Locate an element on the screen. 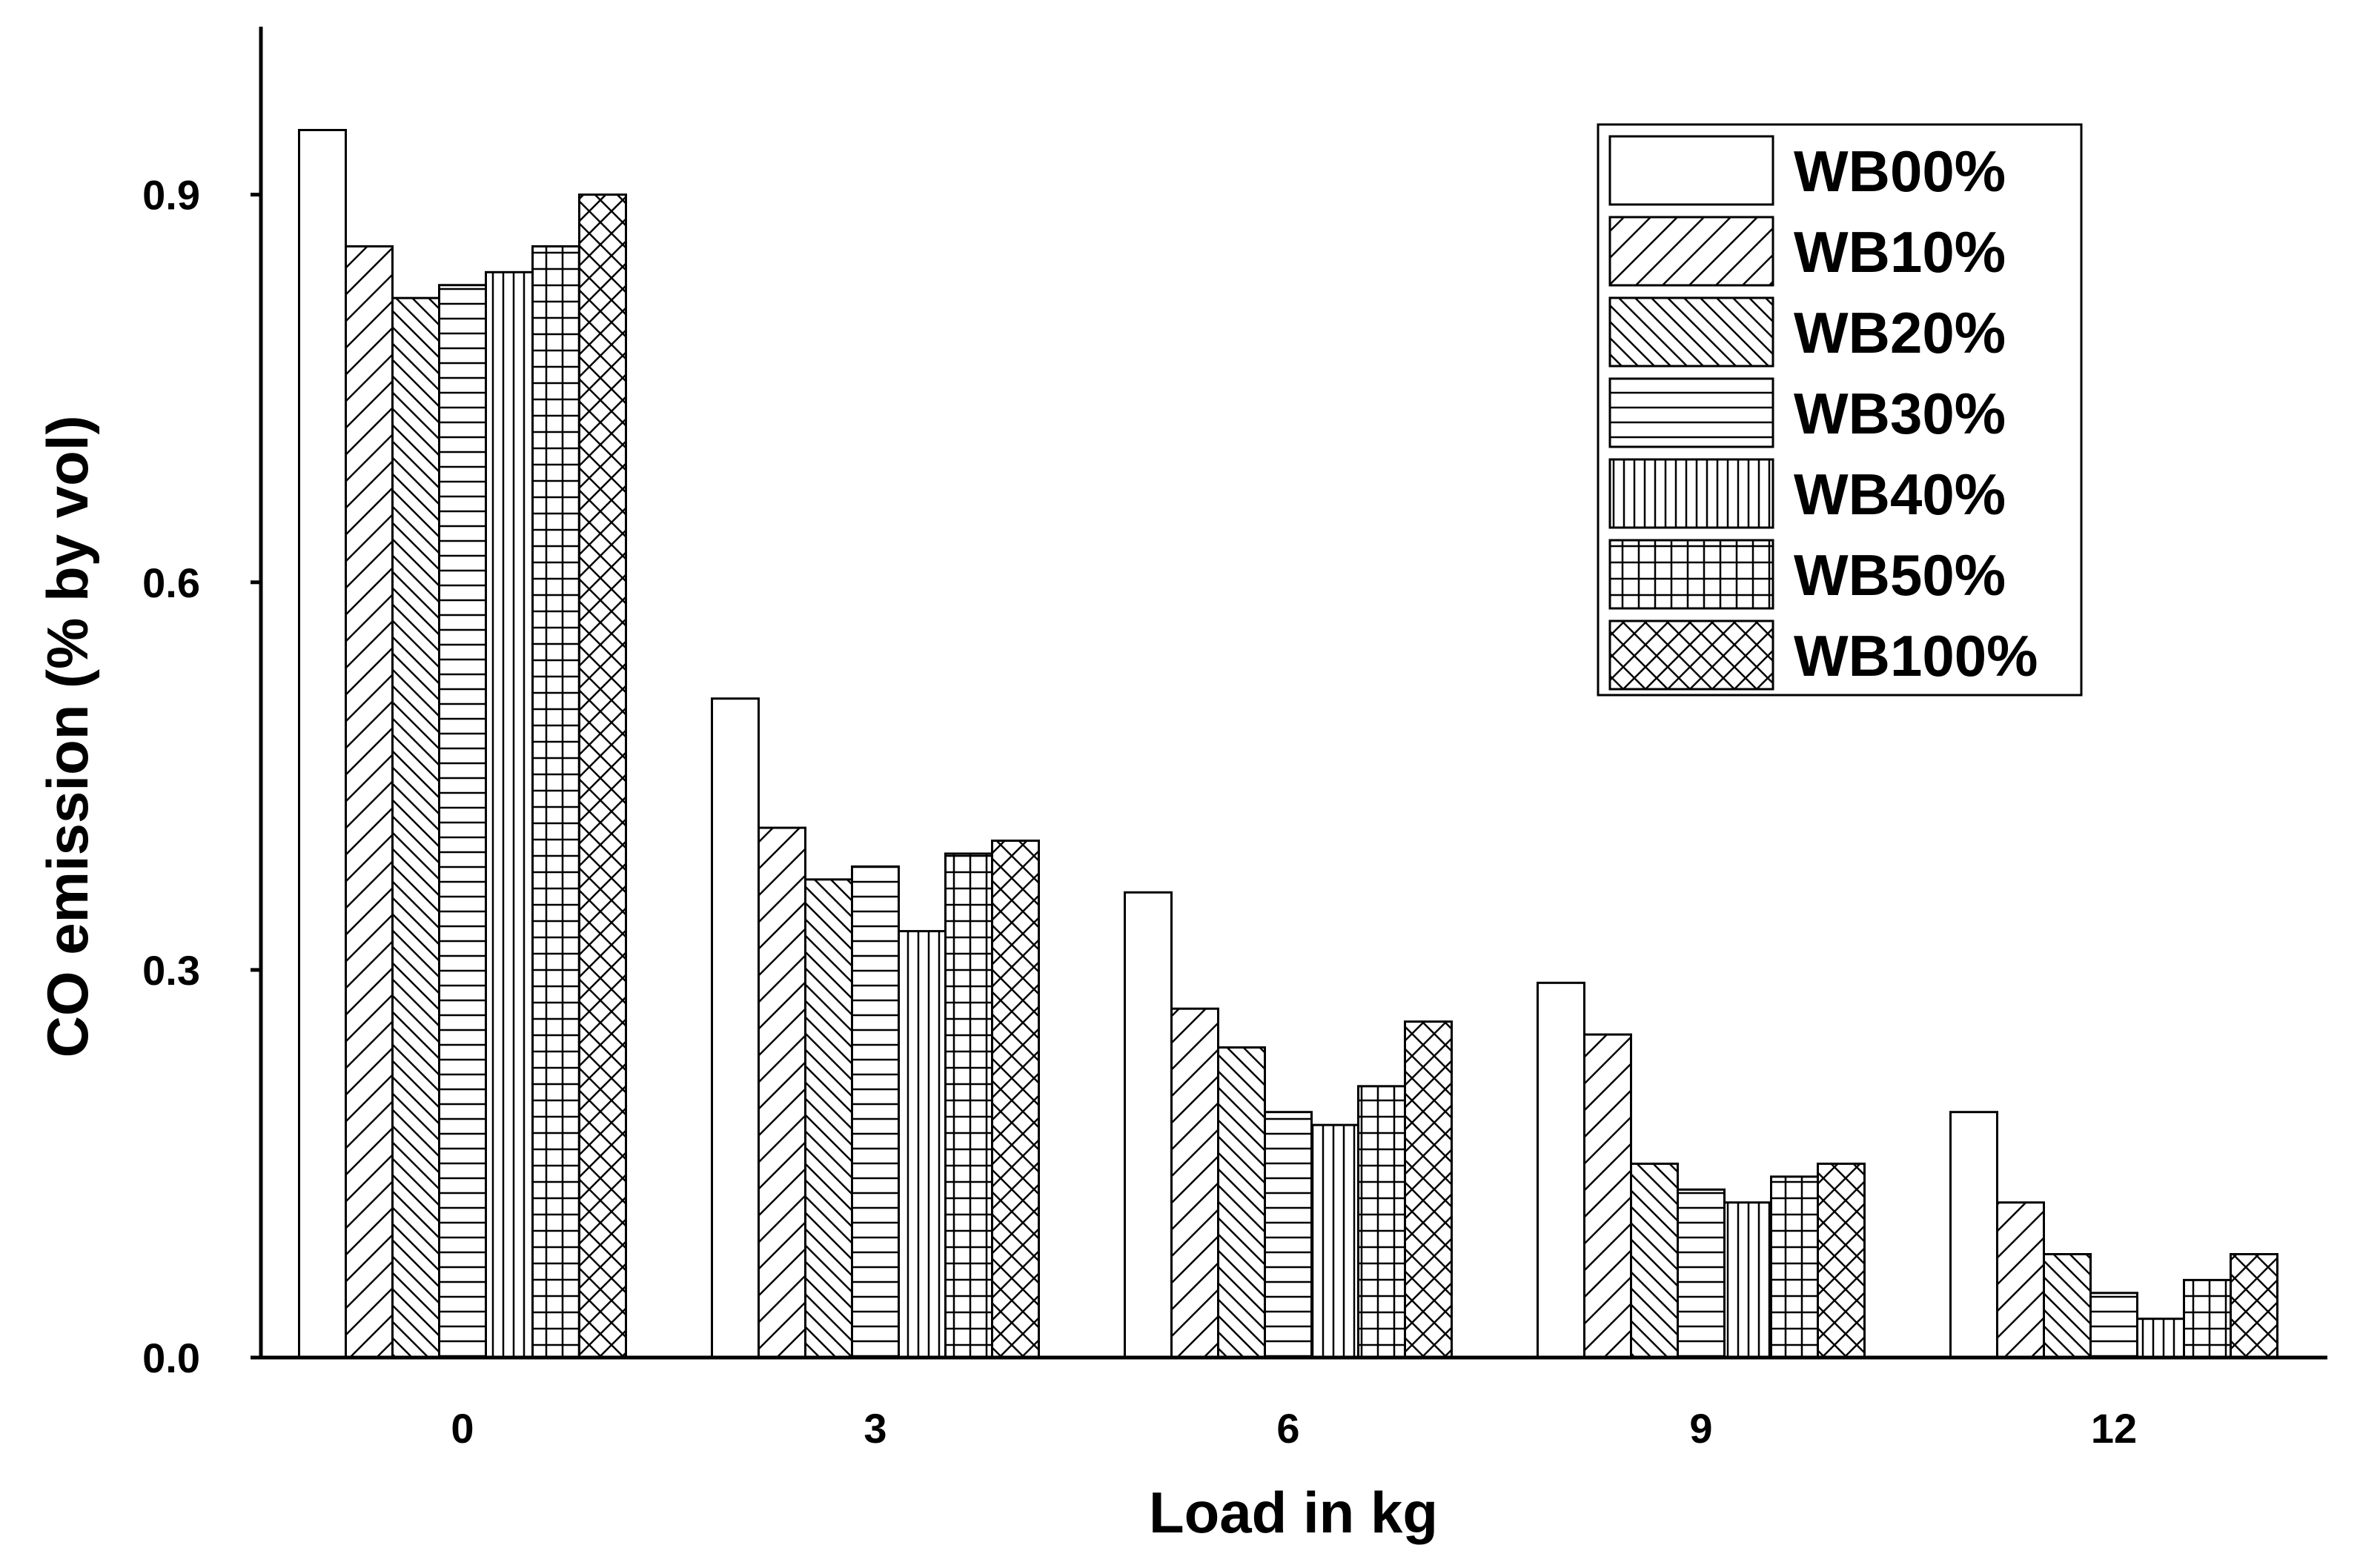  x-tick-label: 6 is located at coordinates (1288, 1428).